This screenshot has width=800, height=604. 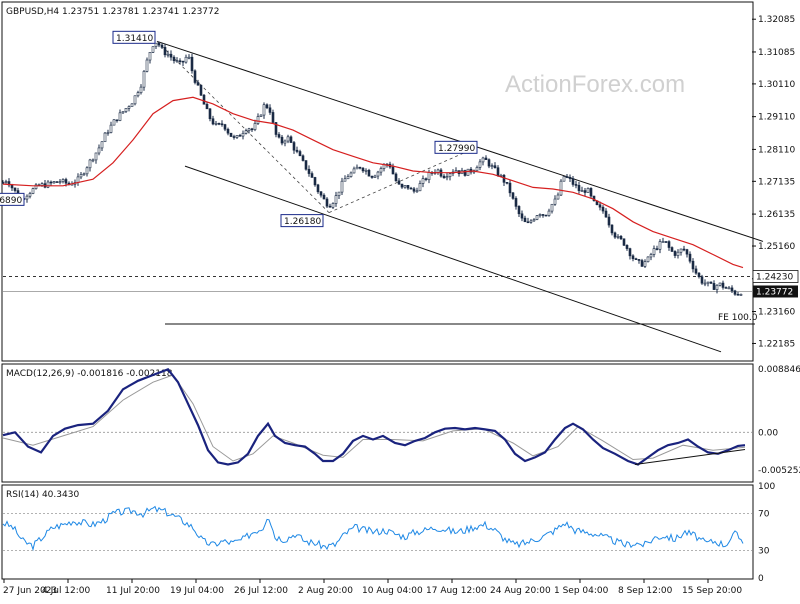 What do you see at coordinates (11, 201) in the screenshot?
I see `price-label-3: 1.26890` at bounding box center [11, 201].